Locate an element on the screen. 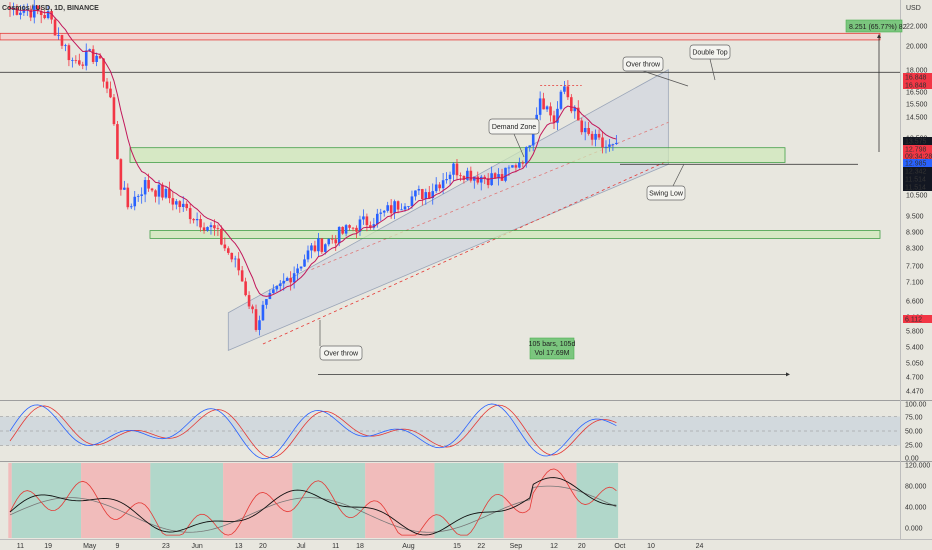 This screenshot has height=550, width=932. bars-measure-label is located at coordinates (552, 348).